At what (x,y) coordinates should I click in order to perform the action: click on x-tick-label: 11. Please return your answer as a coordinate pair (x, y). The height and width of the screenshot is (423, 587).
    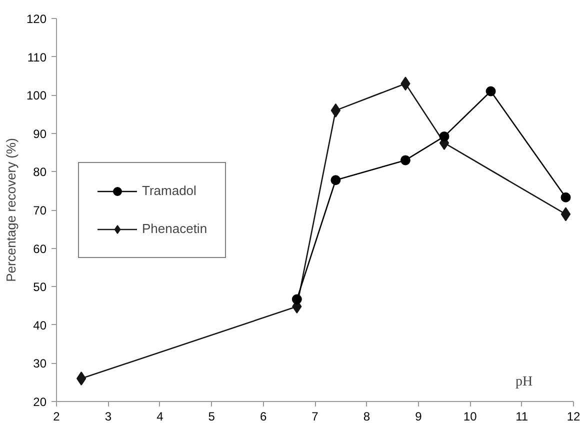
    Looking at the image, I should click on (522, 416).